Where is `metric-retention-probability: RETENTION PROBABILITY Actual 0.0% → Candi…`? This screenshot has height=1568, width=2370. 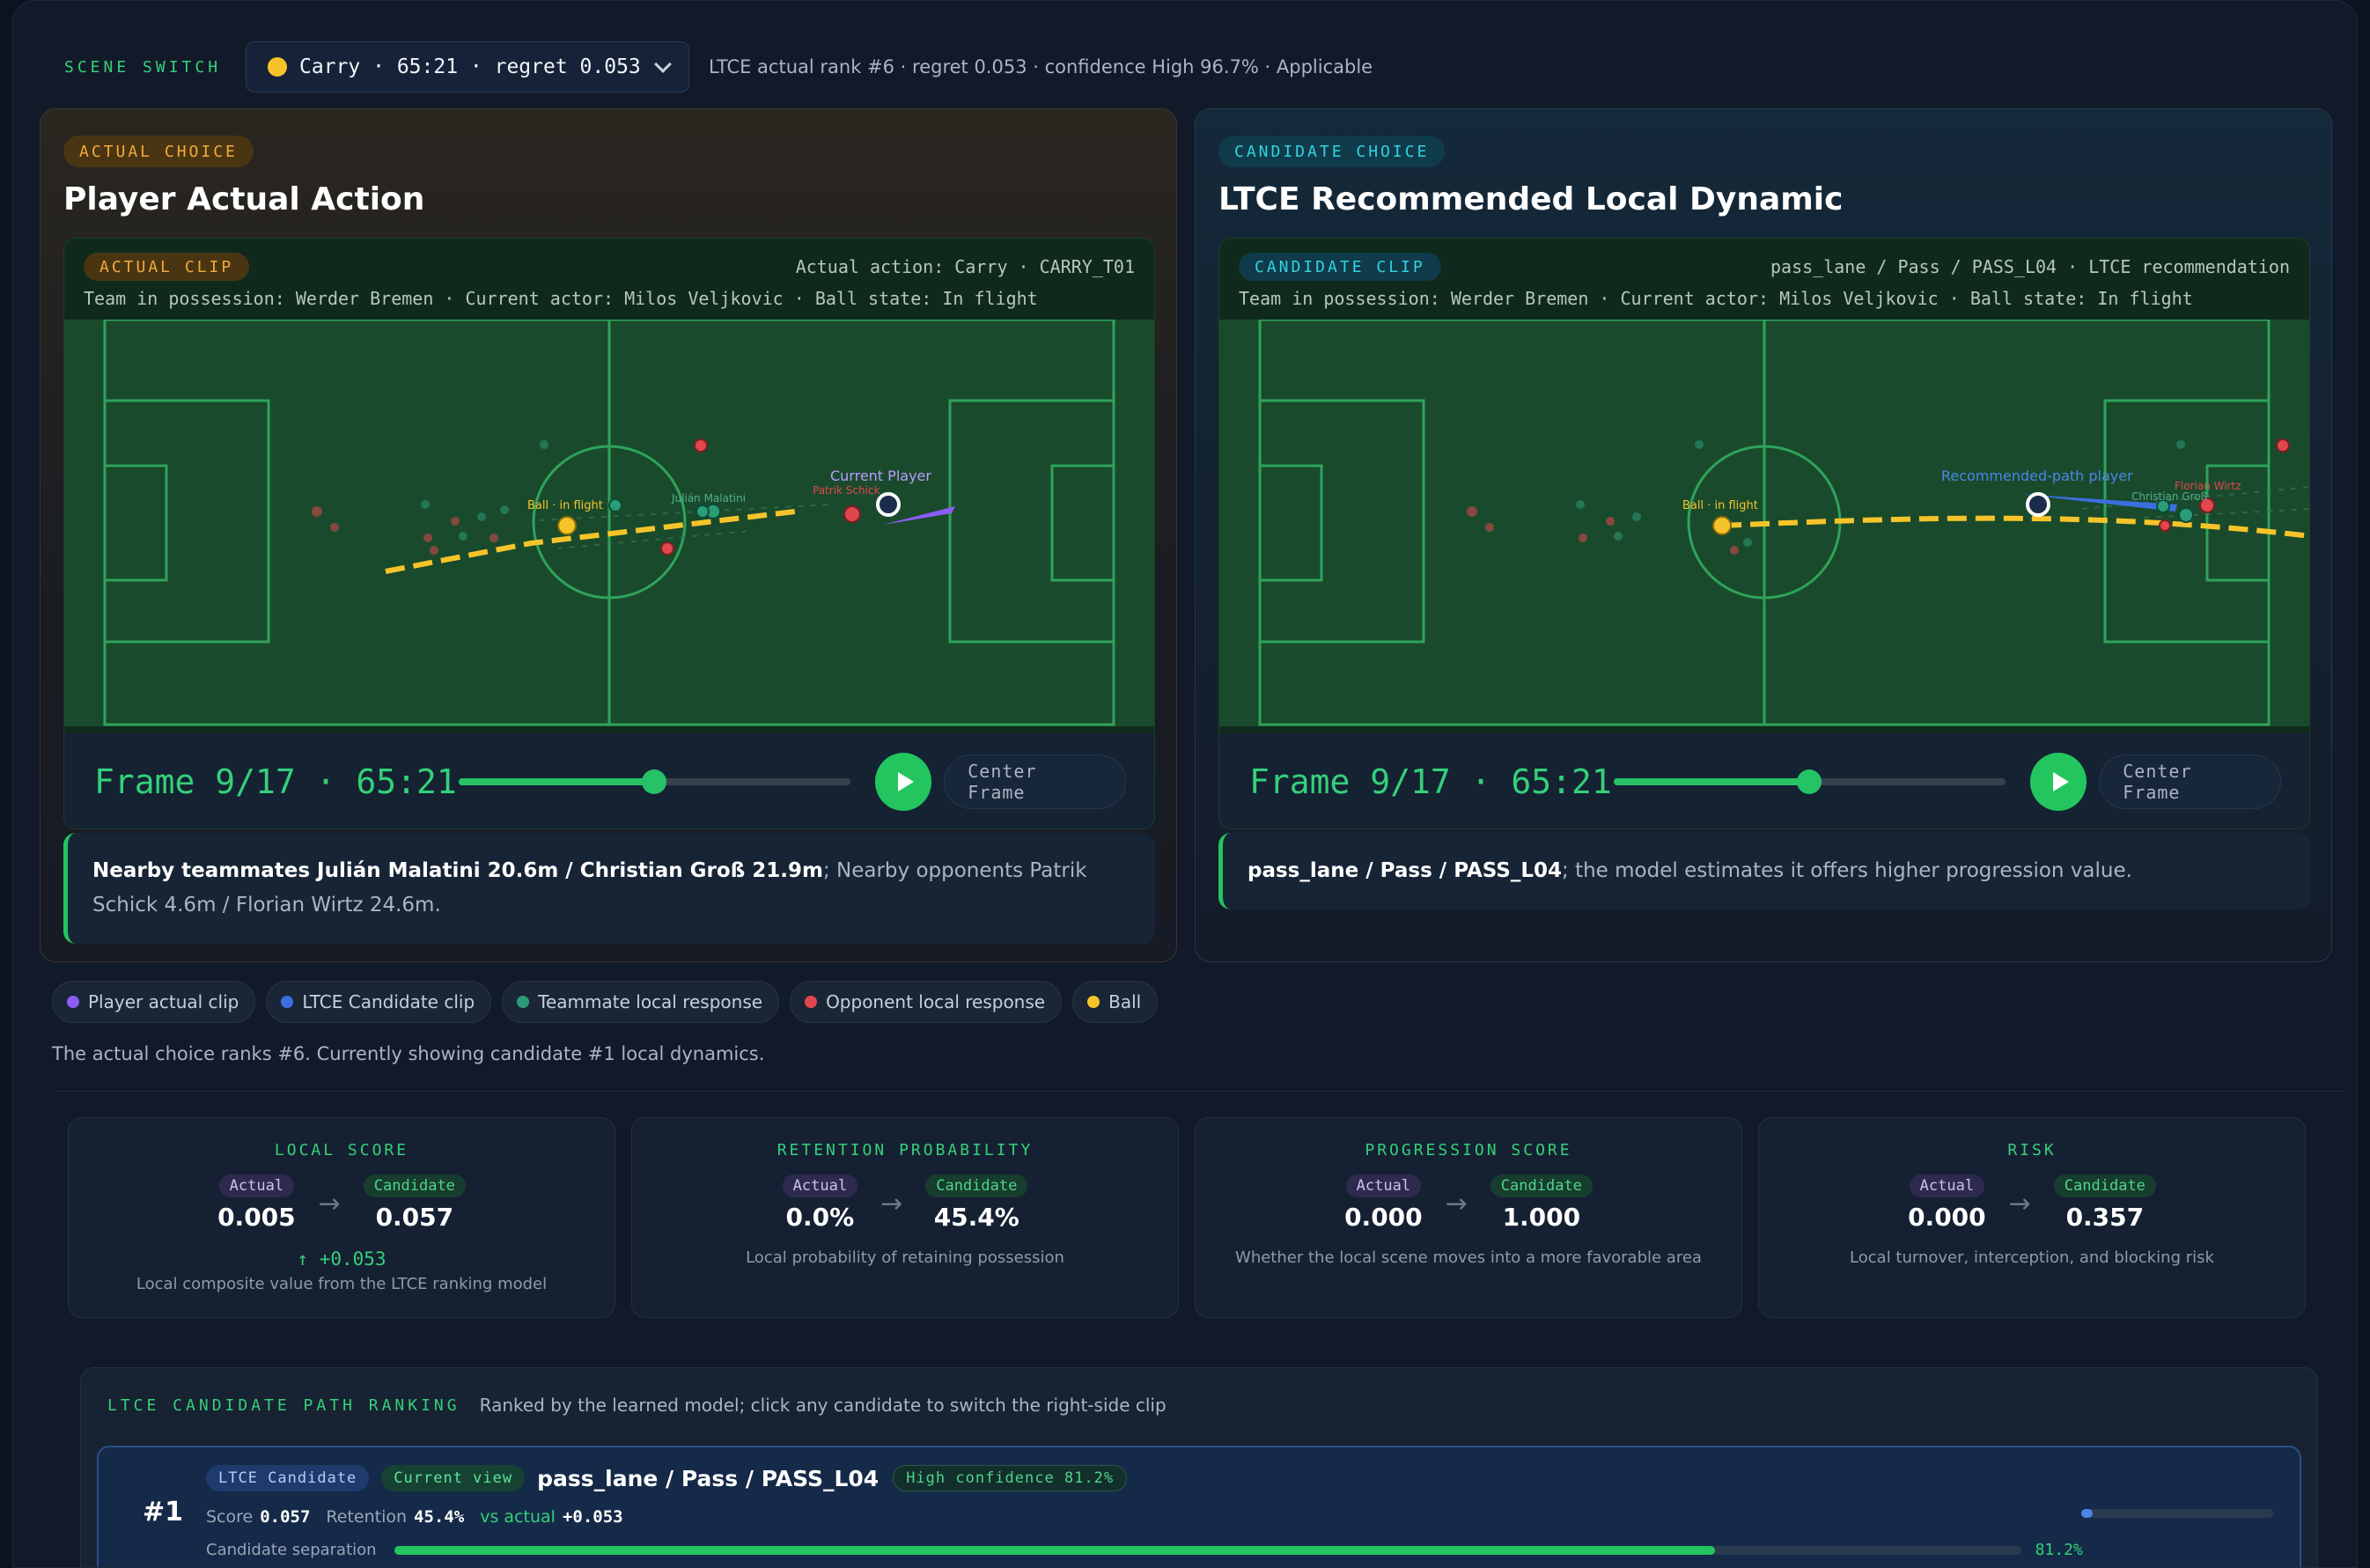
metric-retention-probability: RETENTION PROBABILITY Actual 0.0% → Candi… is located at coordinates (905, 1218).